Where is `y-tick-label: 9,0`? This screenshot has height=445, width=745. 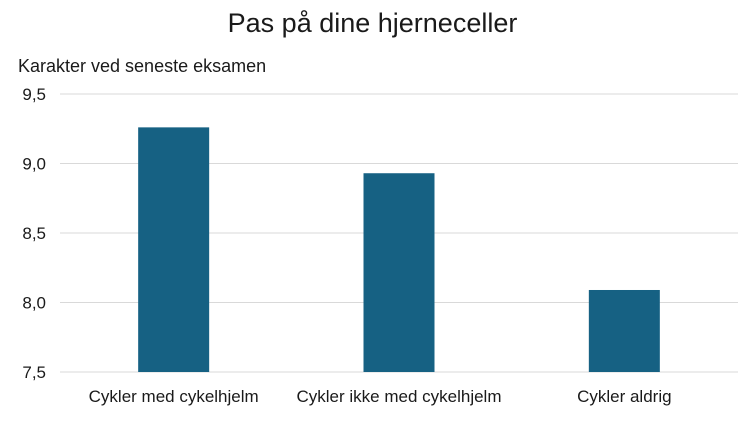
y-tick-label: 9,0 is located at coordinates (34, 164).